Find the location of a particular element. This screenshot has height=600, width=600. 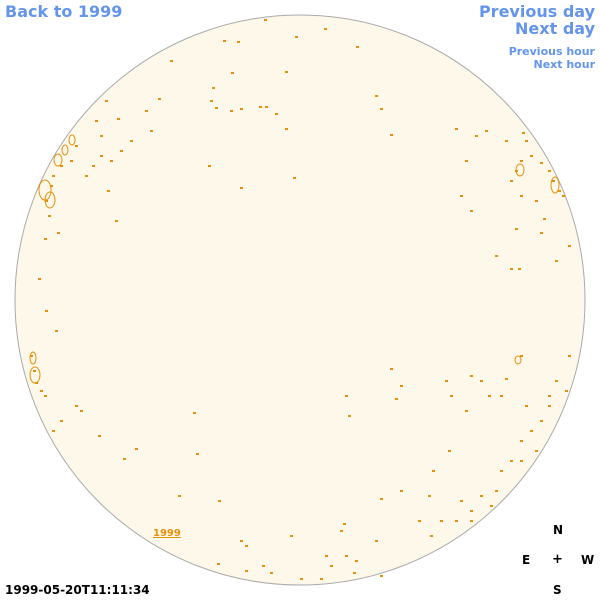

previous-day-link: Previous day is located at coordinates (536, 11).